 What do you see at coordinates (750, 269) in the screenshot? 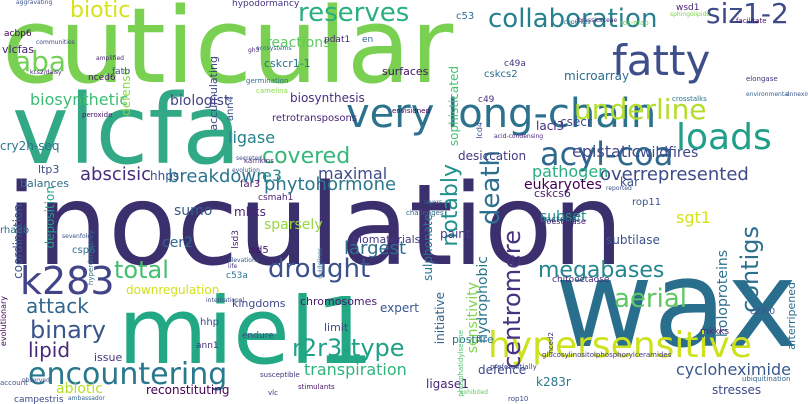
I see `cloud-word: contigs` at bounding box center [750, 269].